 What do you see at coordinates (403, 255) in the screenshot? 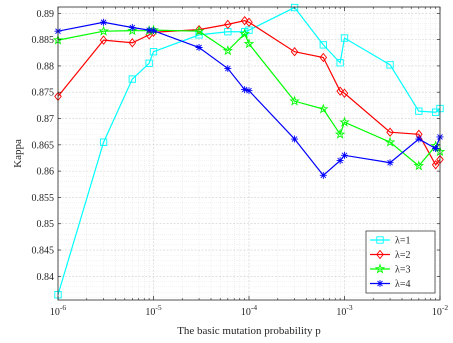
I see `legend-label: λ=2` at bounding box center [403, 255].